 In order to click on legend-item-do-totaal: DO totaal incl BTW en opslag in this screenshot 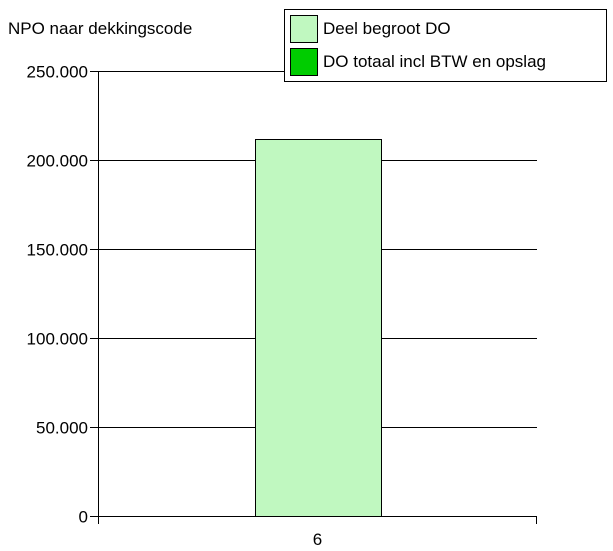, I will do `click(418, 62)`.